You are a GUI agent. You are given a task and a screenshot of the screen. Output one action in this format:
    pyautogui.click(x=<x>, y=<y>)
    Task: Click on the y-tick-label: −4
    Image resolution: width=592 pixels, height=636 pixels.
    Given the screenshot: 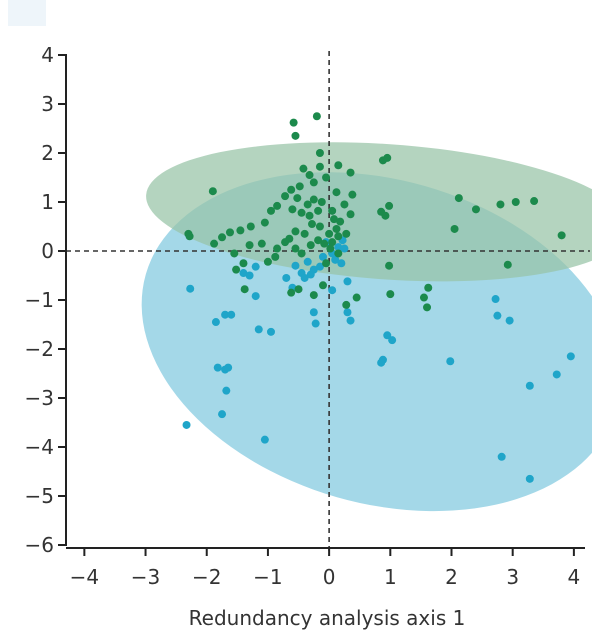 What is the action you would take?
    pyautogui.click(x=39, y=447)
    